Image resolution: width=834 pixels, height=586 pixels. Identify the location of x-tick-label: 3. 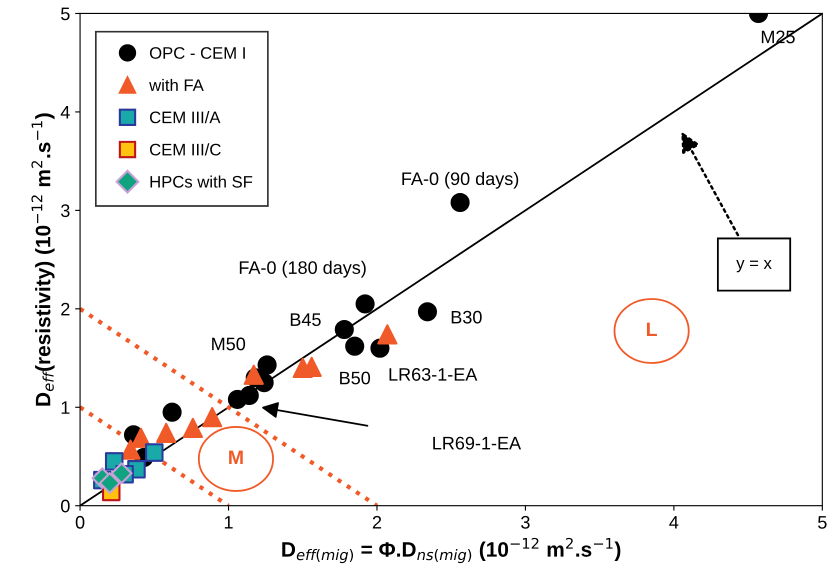
(525, 522).